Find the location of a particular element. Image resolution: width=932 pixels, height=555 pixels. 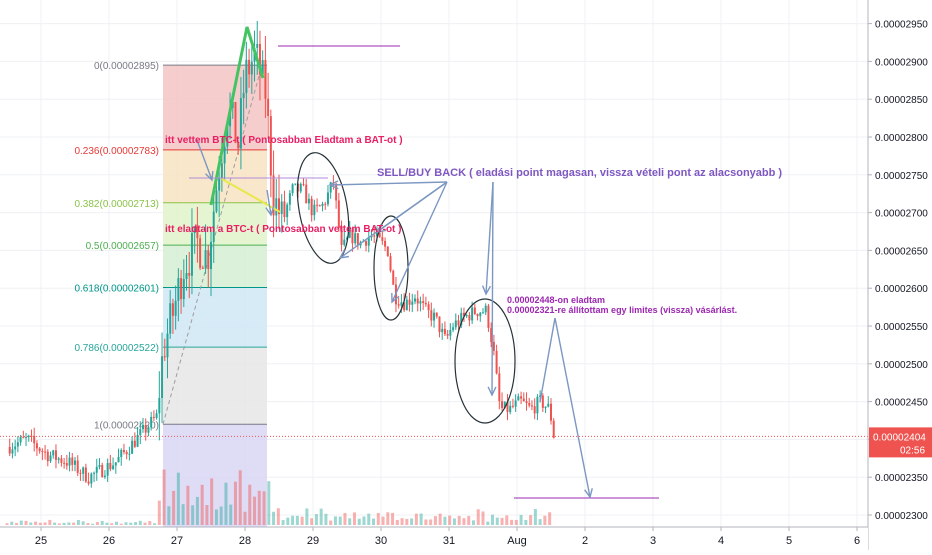

time-axis: 25 26 27 28 29 30 31 Aug 2 3 4 5 6 is located at coordinates (434, 538).